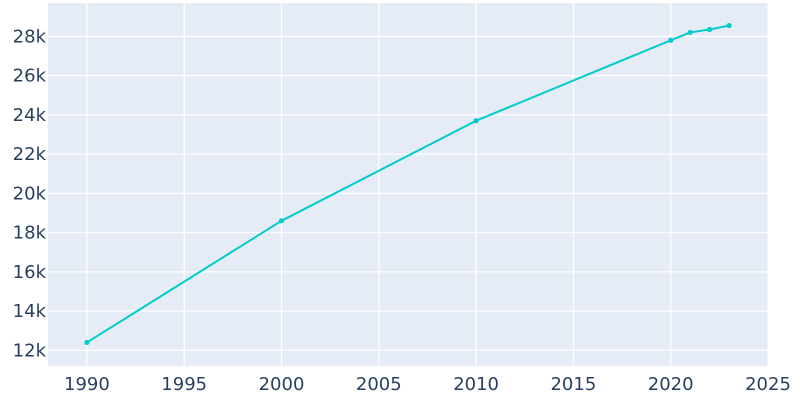  I want to click on y-tick-label: 18k, so click(30, 233).